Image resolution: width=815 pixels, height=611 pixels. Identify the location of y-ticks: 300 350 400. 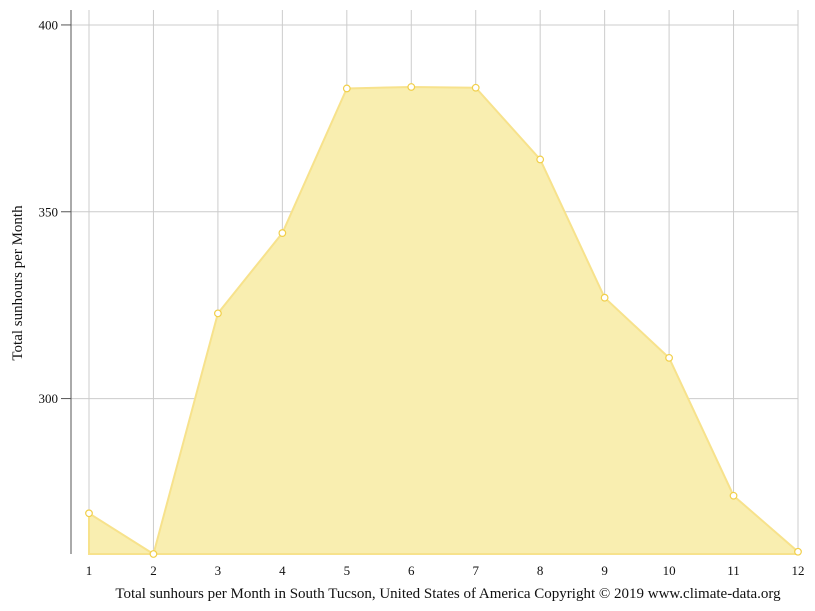
(55, 211).